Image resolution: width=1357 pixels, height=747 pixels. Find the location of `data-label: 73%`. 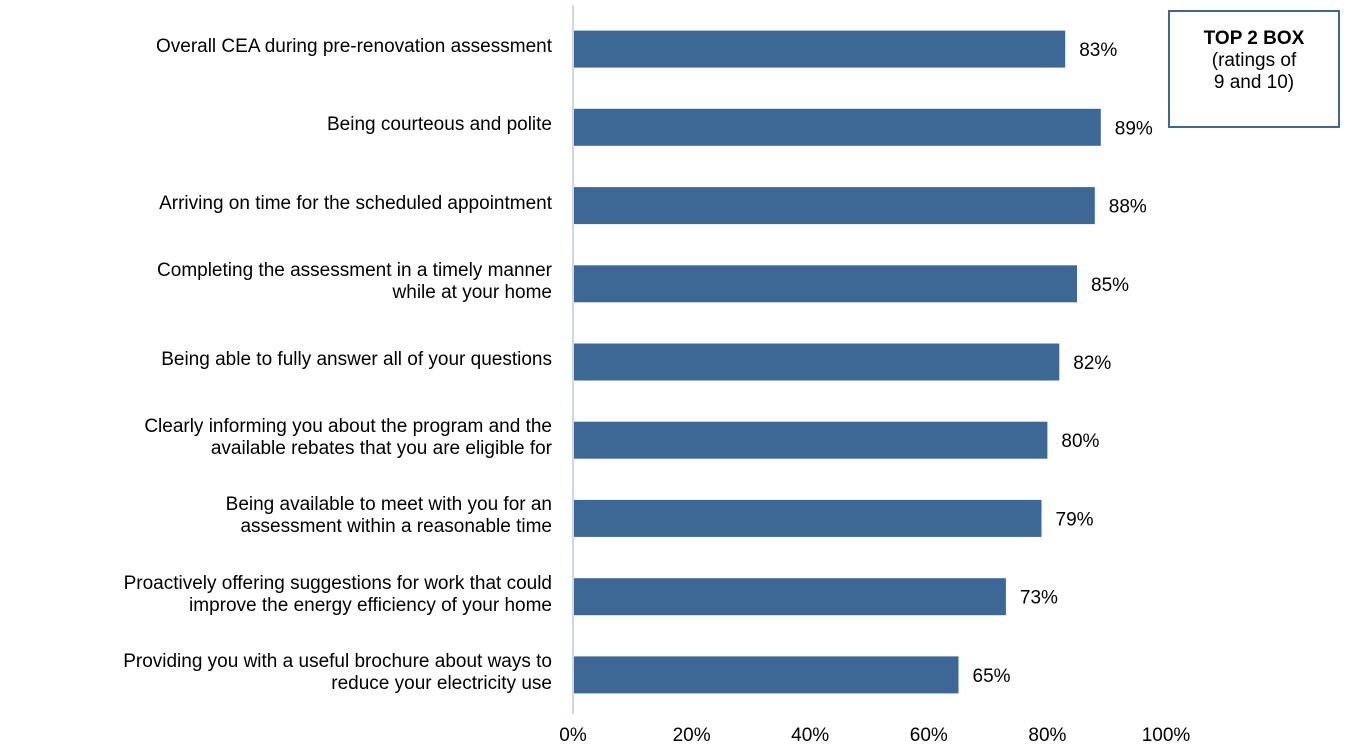

data-label: 73% is located at coordinates (1039, 598).